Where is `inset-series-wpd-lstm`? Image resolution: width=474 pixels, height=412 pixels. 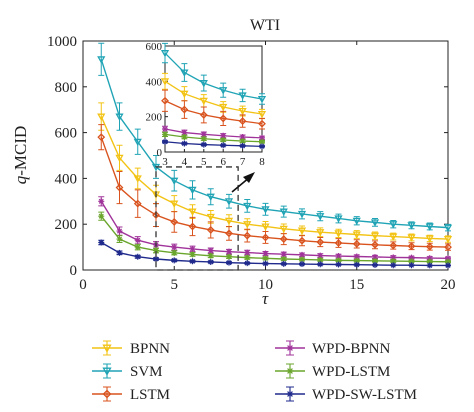 inset-series-wpd-lstm is located at coordinates (213, 138).